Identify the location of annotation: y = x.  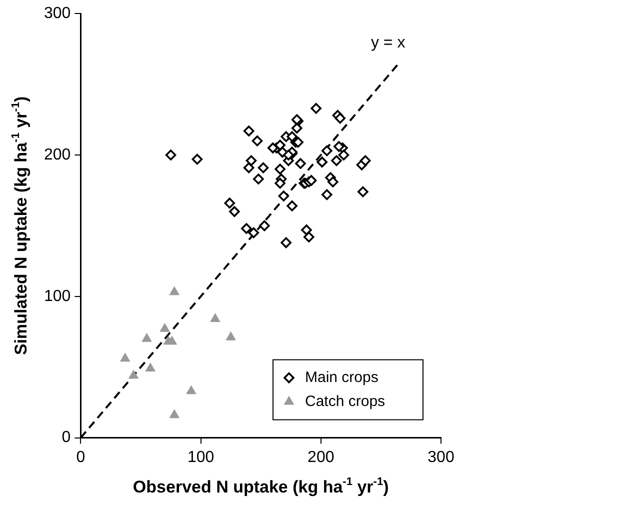
(388, 43).